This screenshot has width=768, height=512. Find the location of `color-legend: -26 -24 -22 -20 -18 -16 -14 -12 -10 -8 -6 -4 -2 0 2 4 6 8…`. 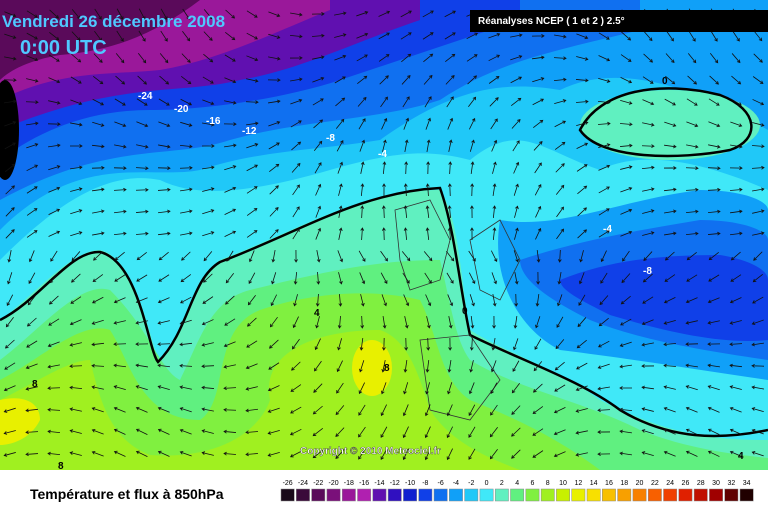

color-legend: -26 -24 -22 -20 -18 -16 -14 -12 -10 -8 -6 -4 -2 0 2 4 6 8… is located at coordinates (517, 491).